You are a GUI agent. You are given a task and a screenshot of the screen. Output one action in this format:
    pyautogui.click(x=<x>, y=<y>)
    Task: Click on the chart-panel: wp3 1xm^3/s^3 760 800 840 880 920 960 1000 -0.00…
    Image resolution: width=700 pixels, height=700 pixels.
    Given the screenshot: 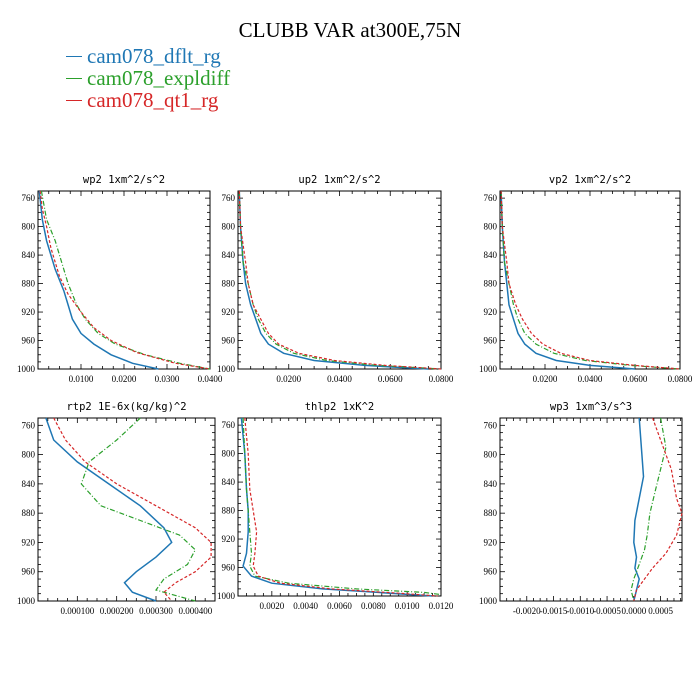 What is the action you would take?
    pyautogui.click(x=581, y=508)
    